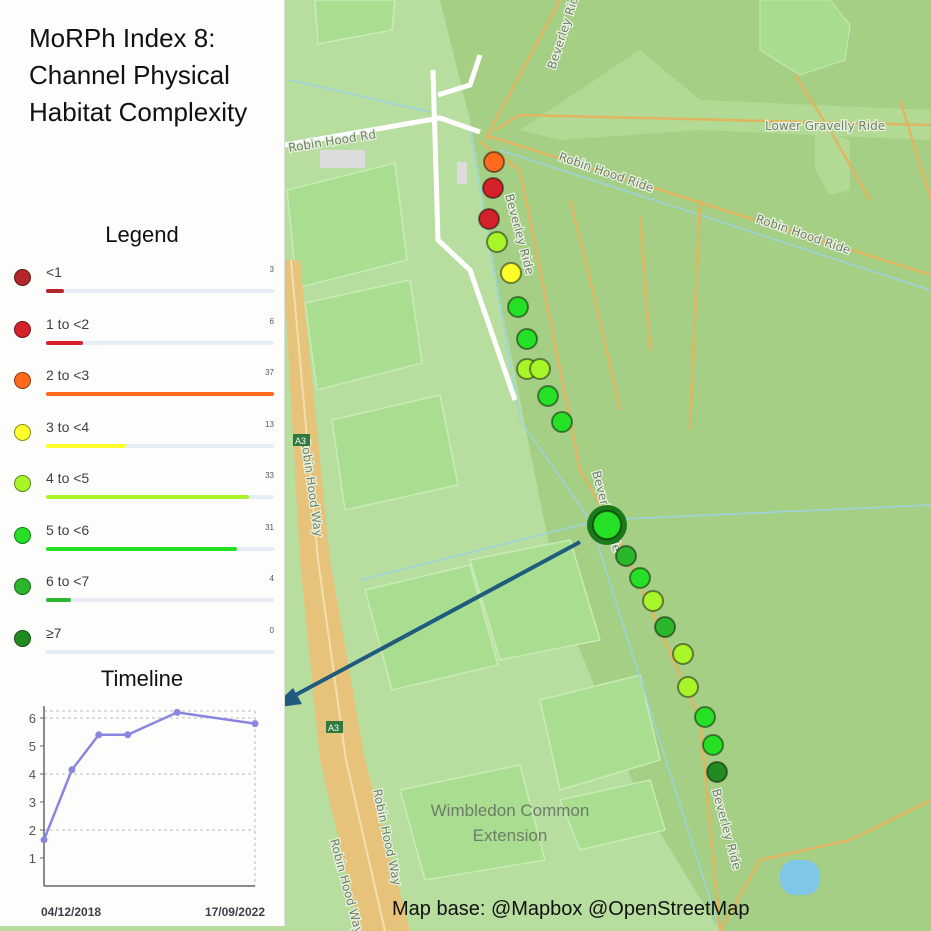  Describe the element at coordinates (142, 234) in the screenshot. I see `legend-title: Legend` at that location.